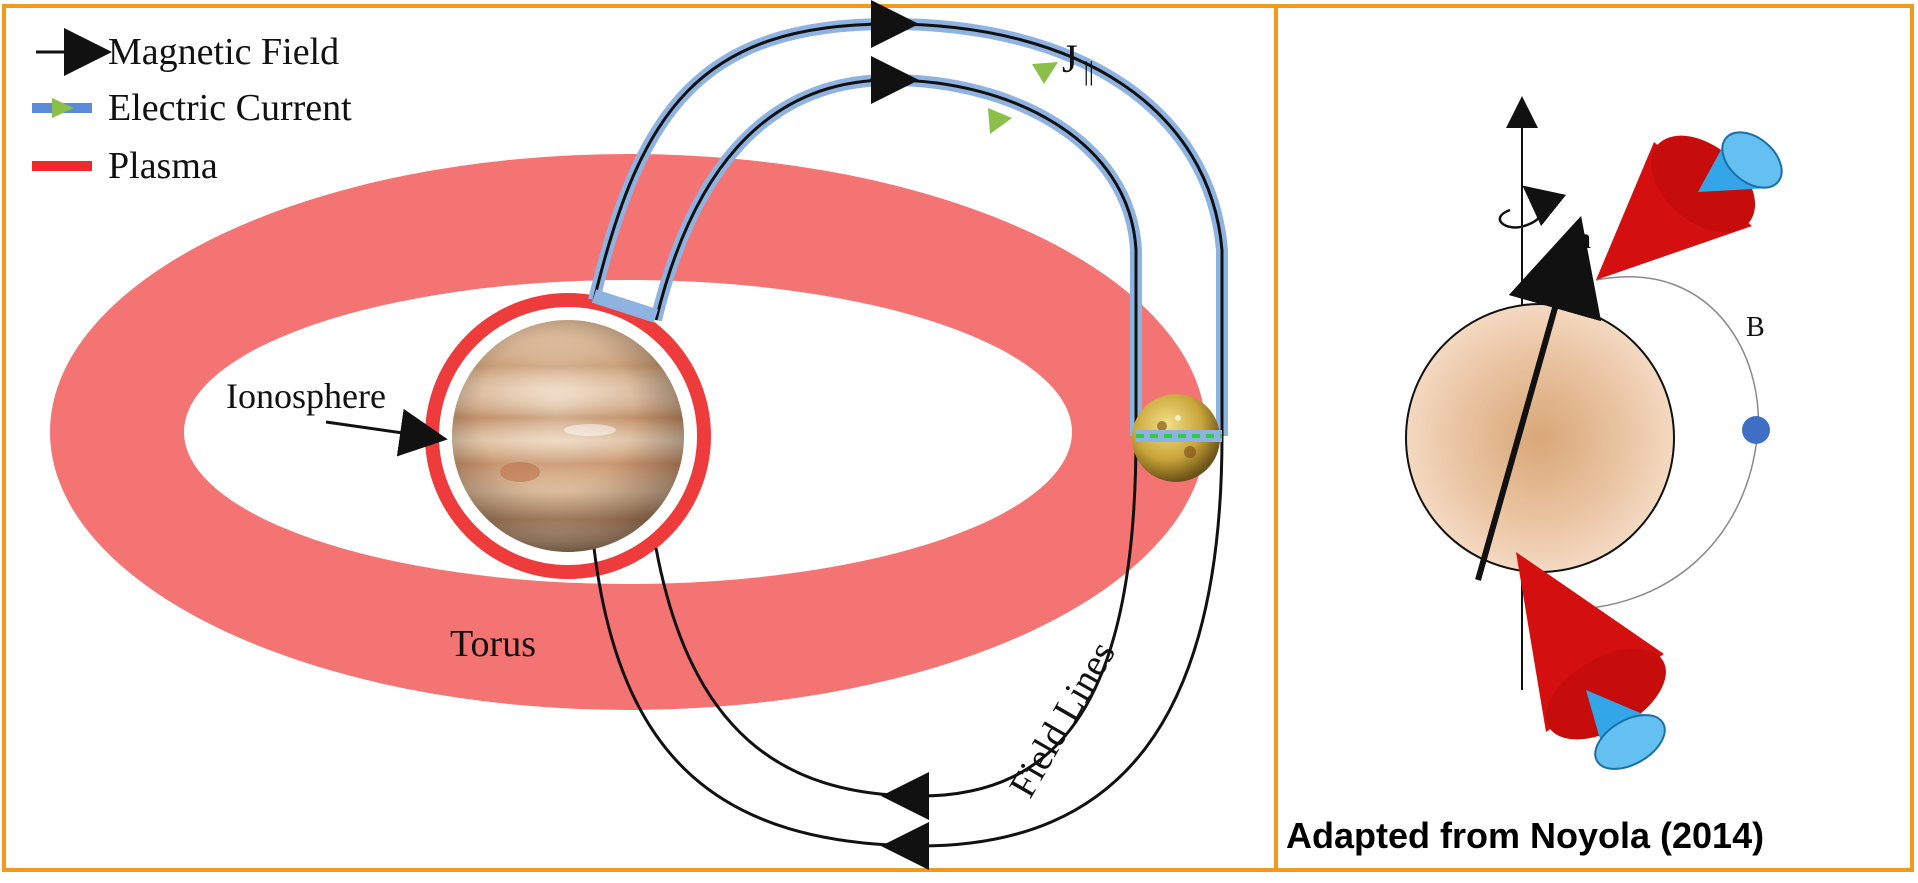  Describe the element at coordinates (223, 52) in the screenshot. I see `legend-label-magnetic-field: Magnetic Field` at that location.